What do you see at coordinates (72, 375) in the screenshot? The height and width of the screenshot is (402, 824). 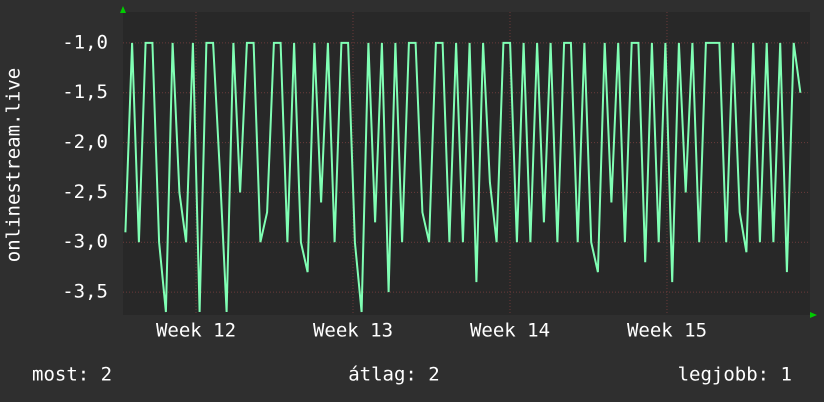 I see `footer-now: most: 2` at bounding box center [72, 375].